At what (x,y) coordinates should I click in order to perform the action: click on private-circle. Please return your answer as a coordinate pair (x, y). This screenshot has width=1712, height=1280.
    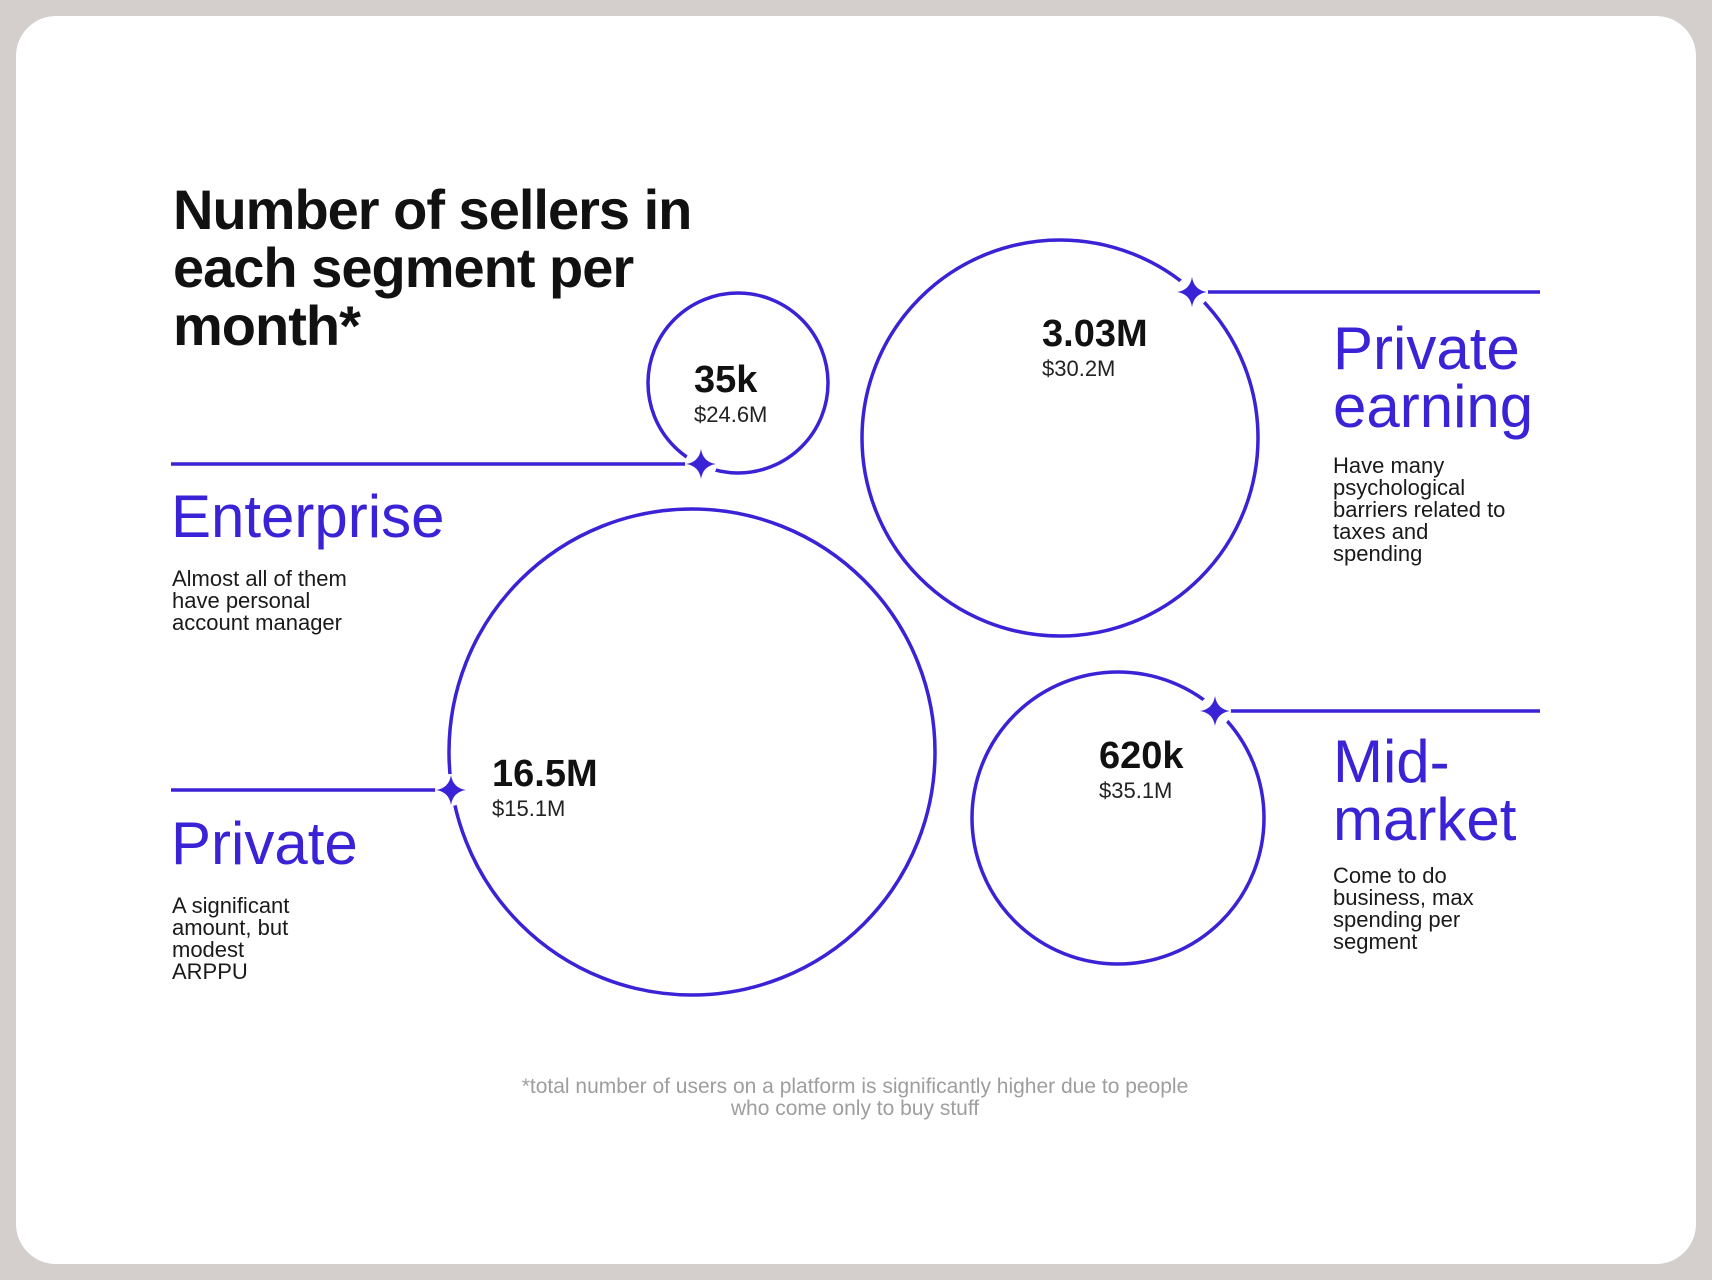
    Looking at the image, I should click on (692, 752).